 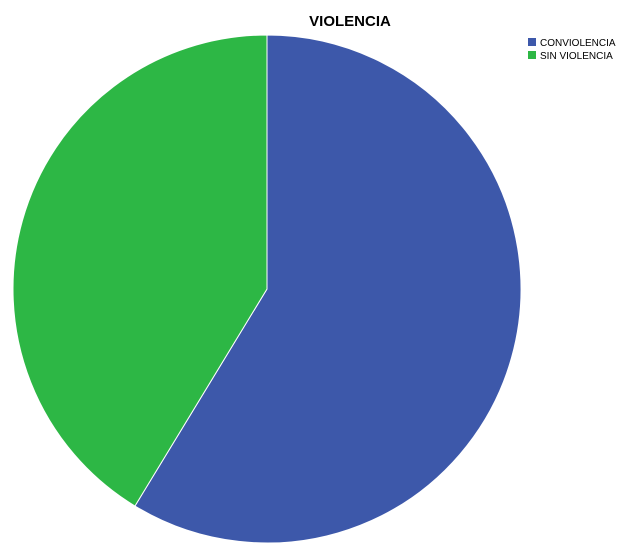 What do you see at coordinates (532, 42) in the screenshot?
I see `legend-swatch-conviolencia` at bounding box center [532, 42].